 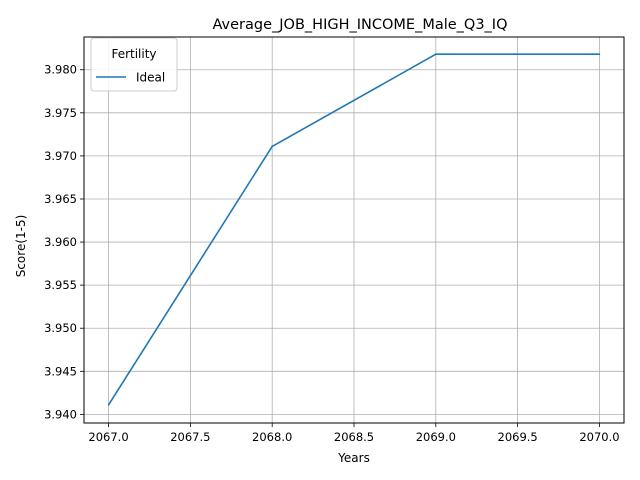 I want to click on y-tick-label: 3.975, so click(x=60, y=113).